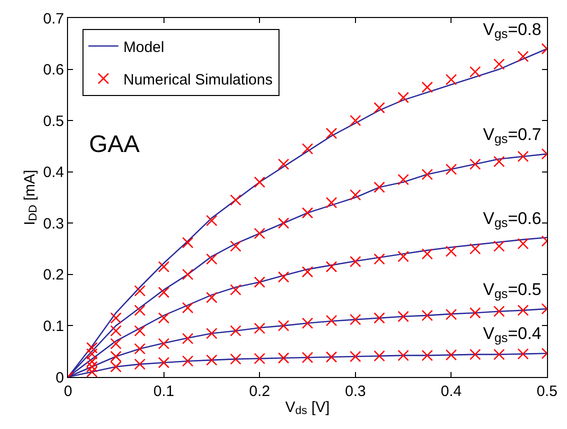 This screenshot has height=429, width=567. I want to click on legend-label: Model, so click(143, 47).